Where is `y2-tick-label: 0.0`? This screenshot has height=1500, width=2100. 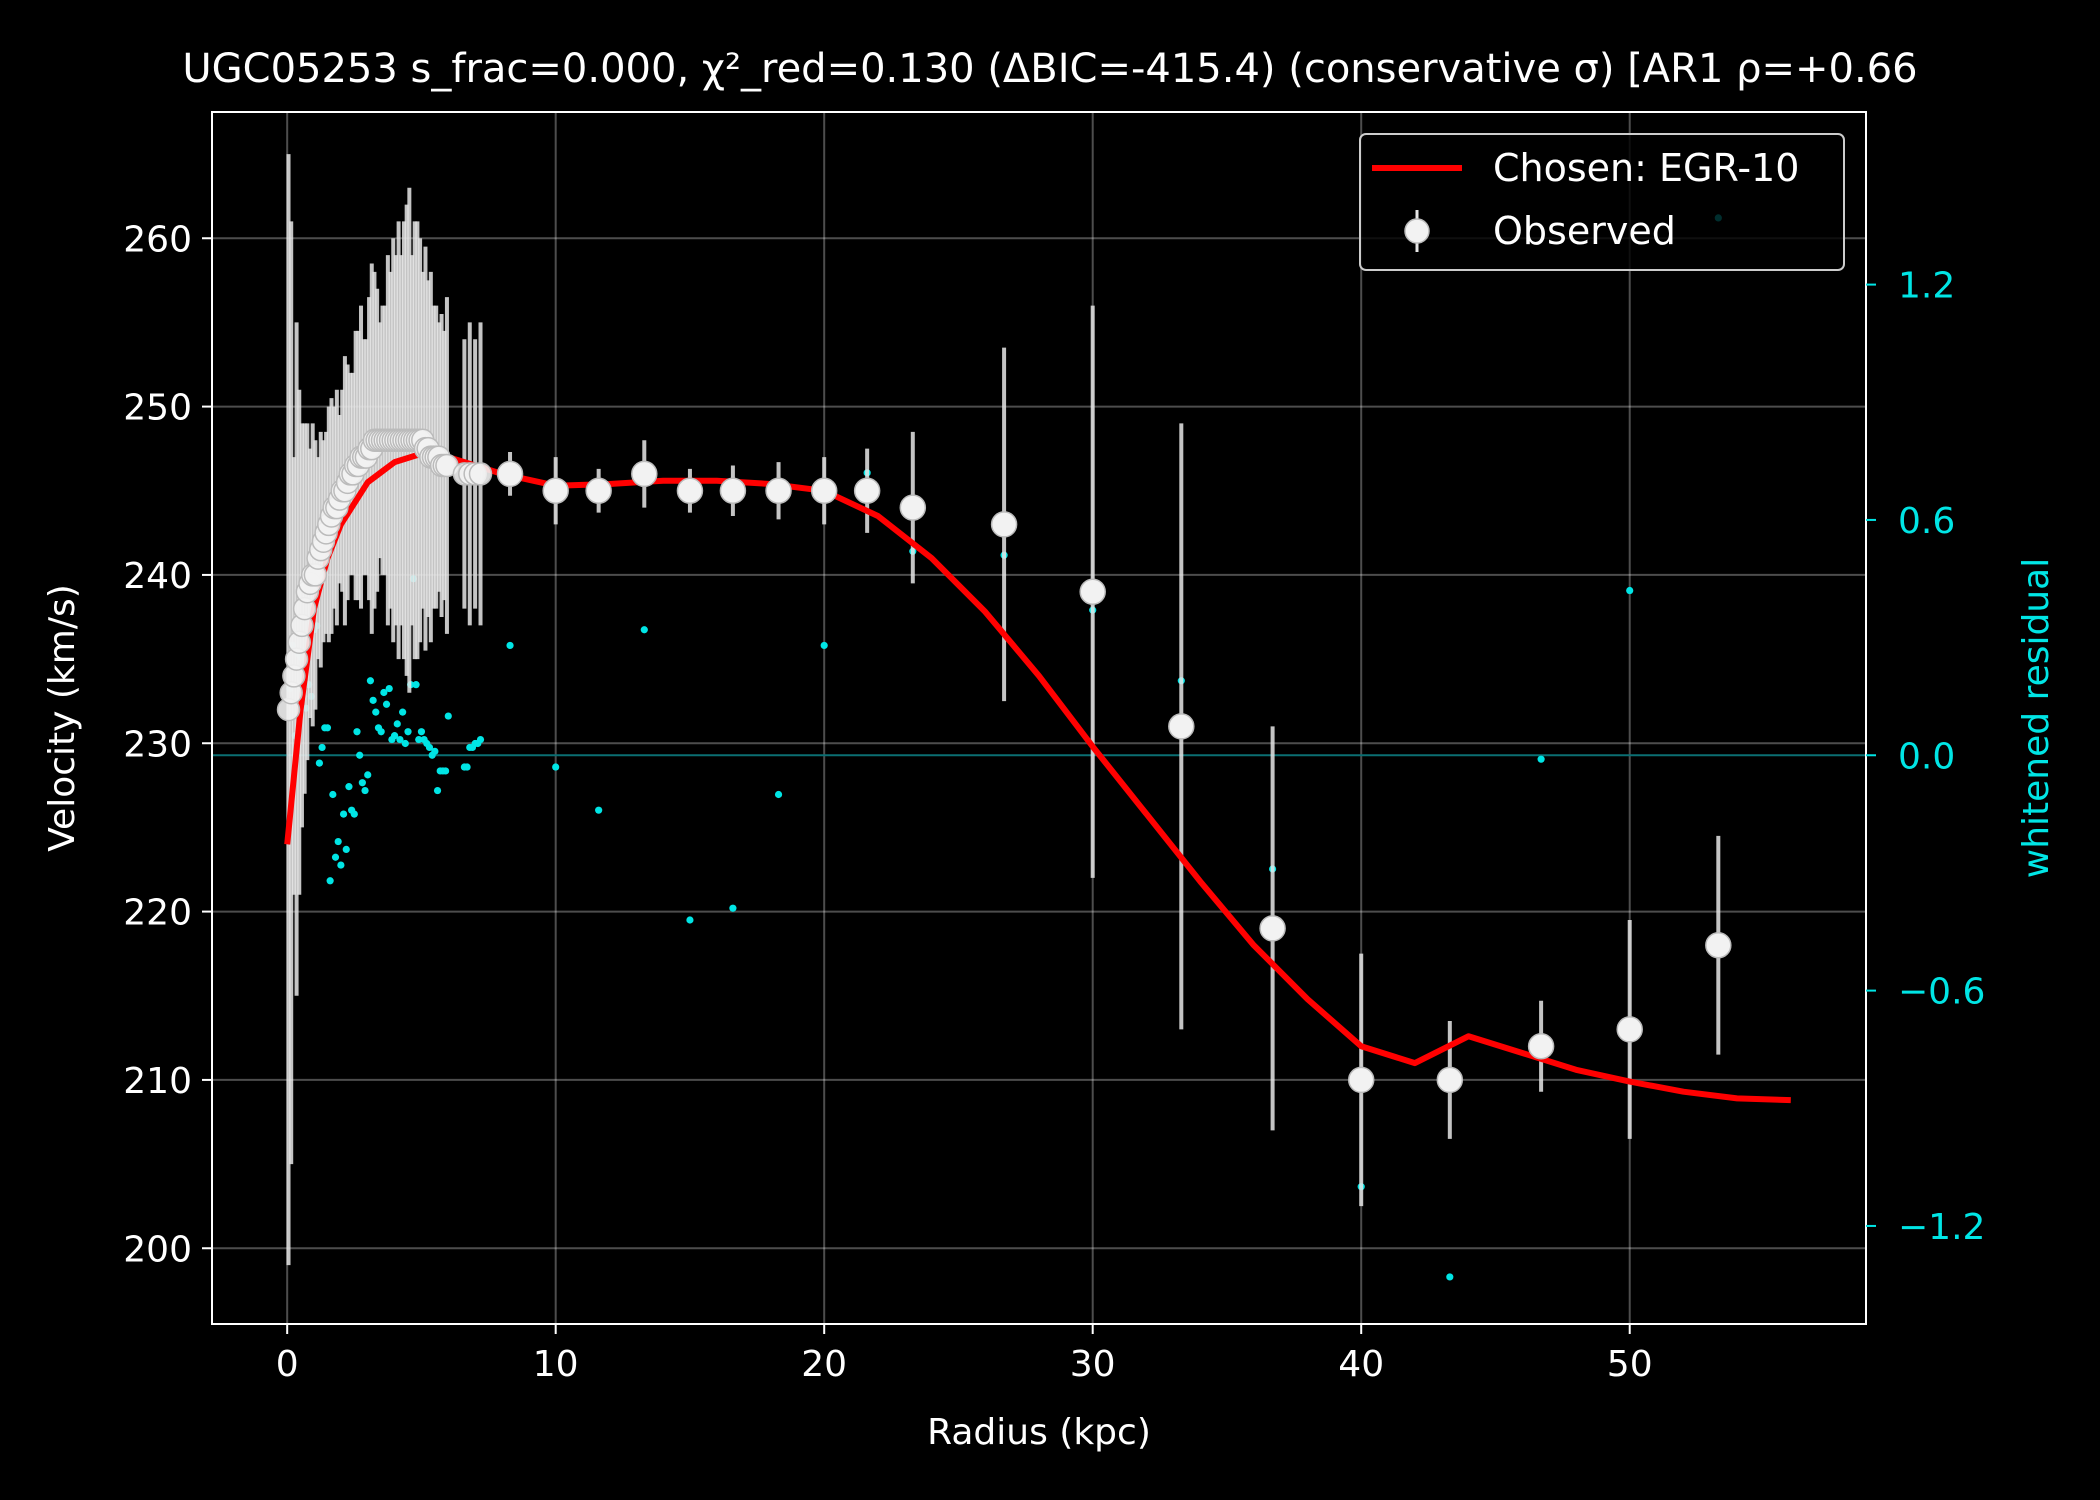 y2-tick-label: 0.0 is located at coordinates (1926, 756).